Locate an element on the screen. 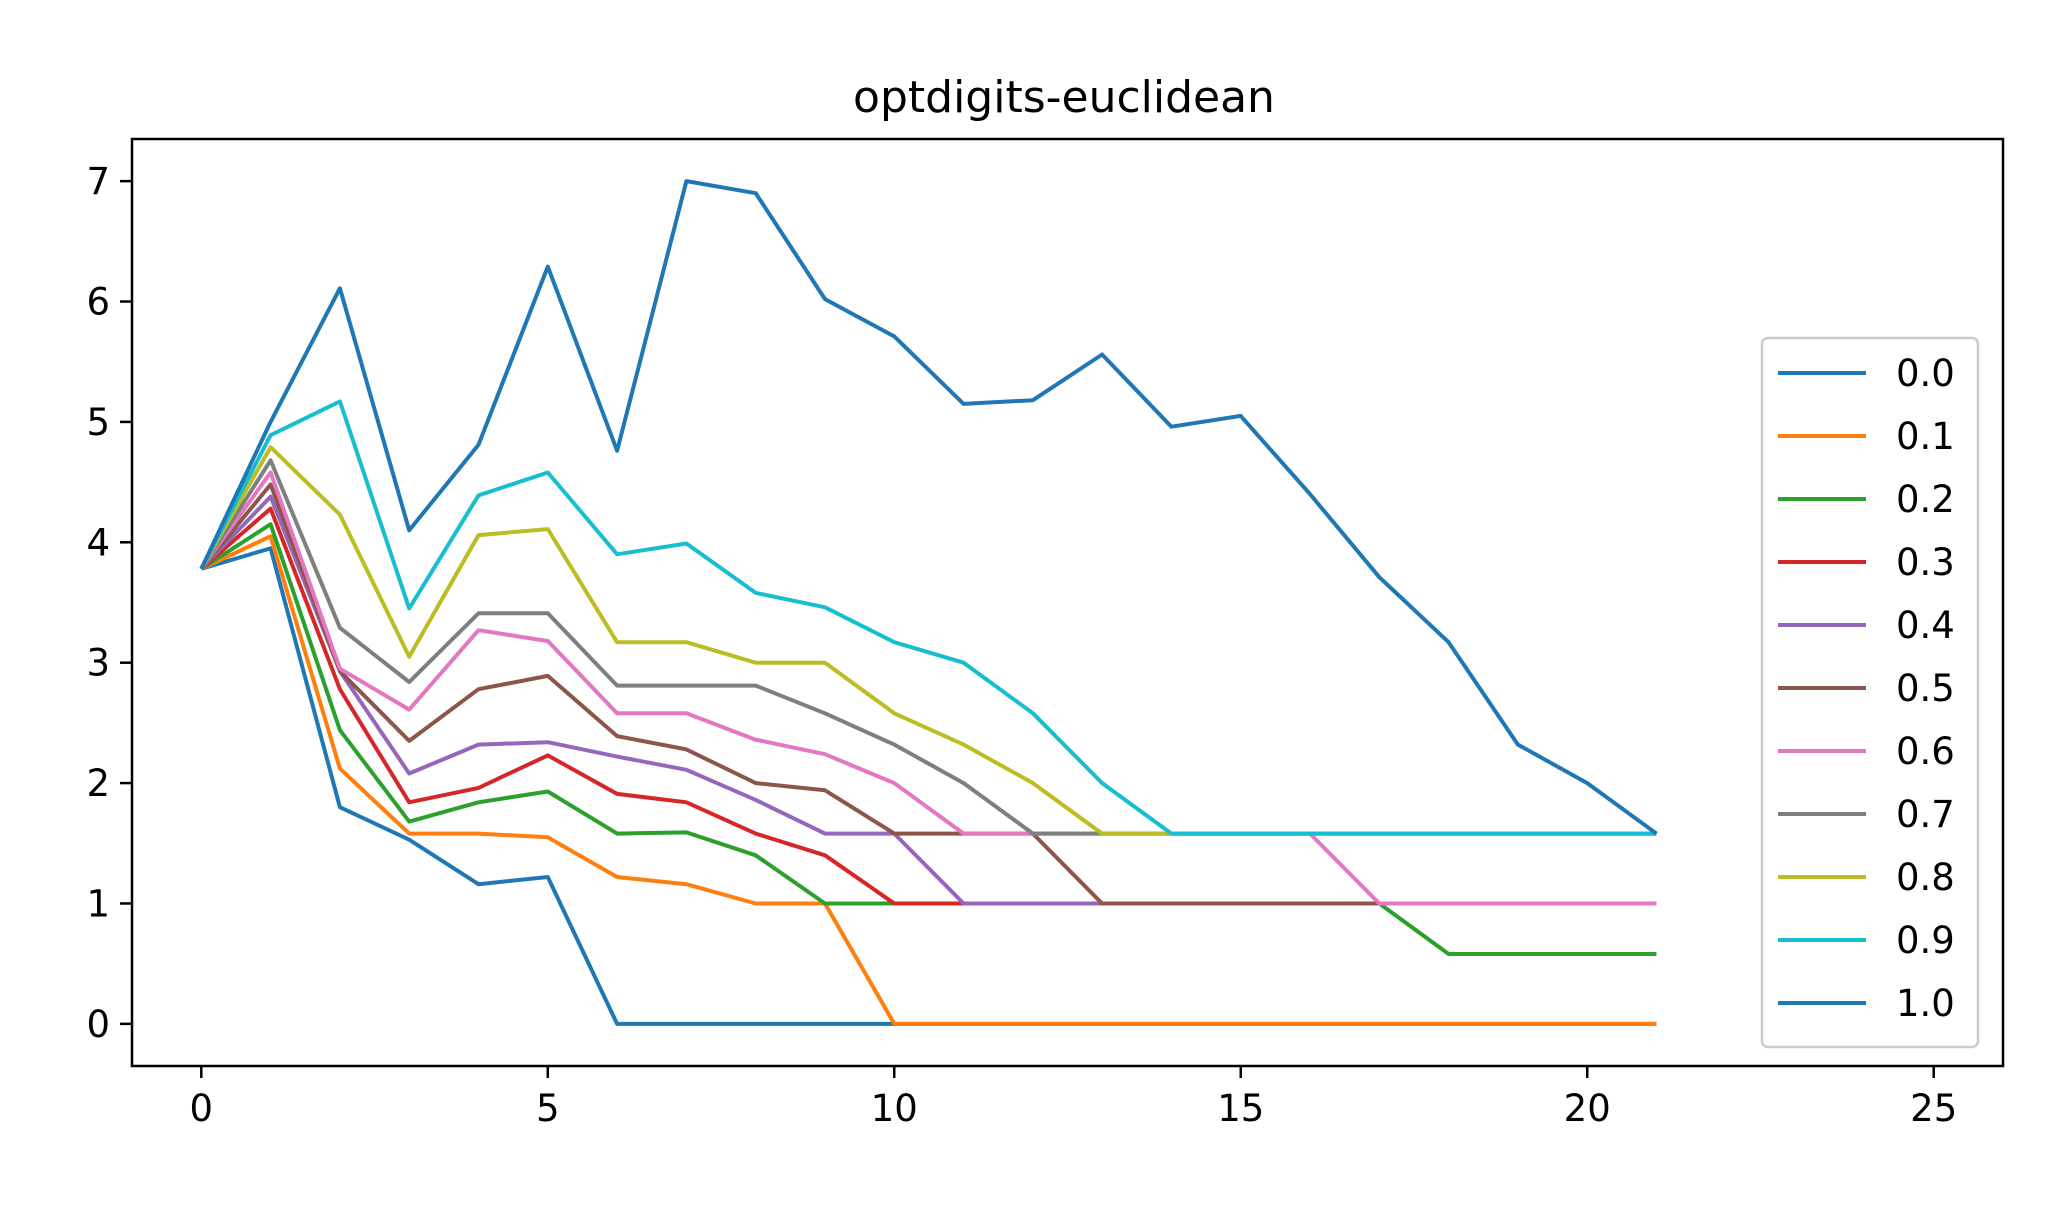  x-tick-label: 15 is located at coordinates (1240, 1108).